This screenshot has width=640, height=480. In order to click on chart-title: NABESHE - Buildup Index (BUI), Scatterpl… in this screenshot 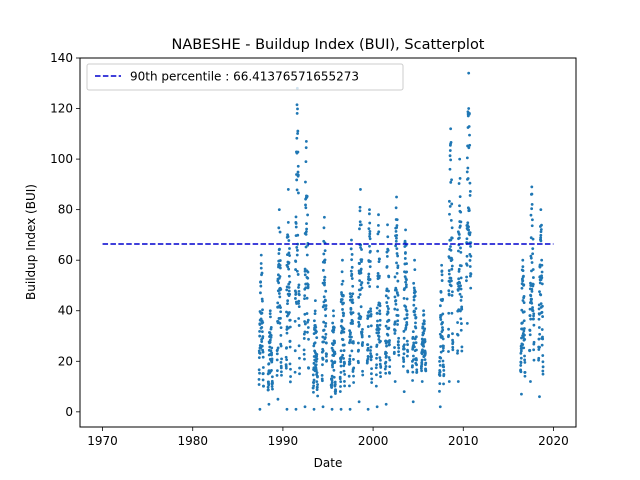, I will do `click(328, 45)`.